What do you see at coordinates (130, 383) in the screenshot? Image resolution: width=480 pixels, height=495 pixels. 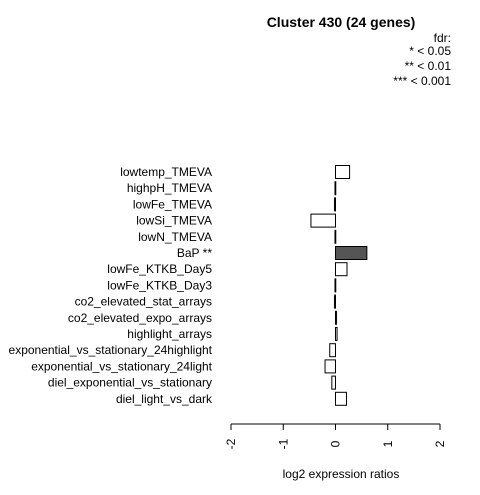 I see `category-label: diel_exponential_vs_stationary` at bounding box center [130, 383].